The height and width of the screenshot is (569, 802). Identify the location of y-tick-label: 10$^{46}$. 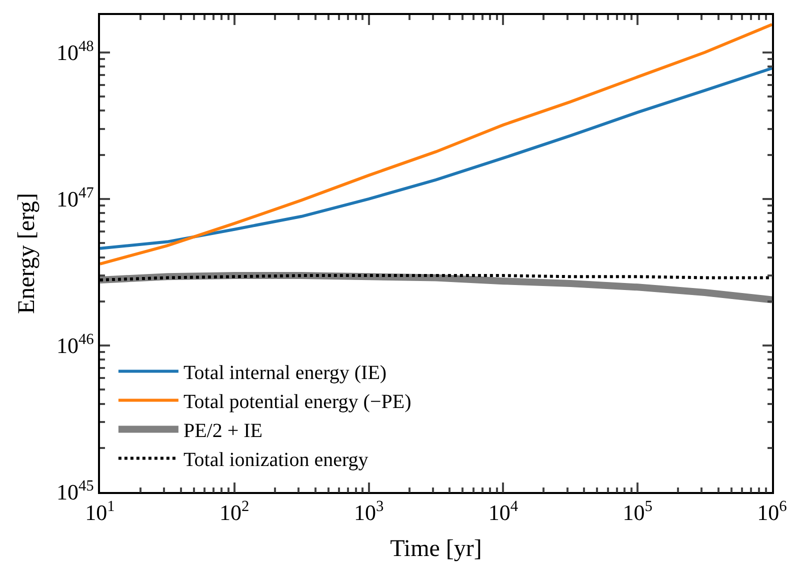
(75, 344).